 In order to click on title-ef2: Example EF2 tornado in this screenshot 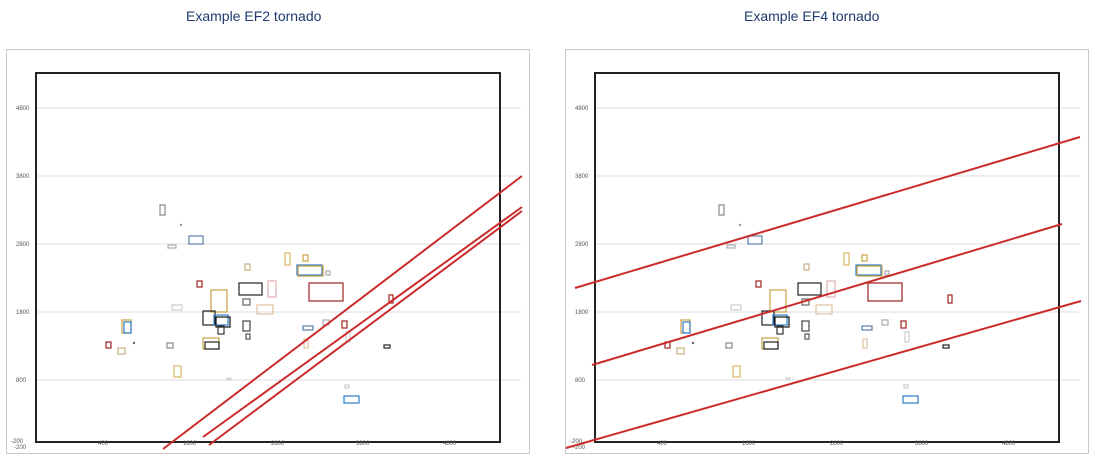, I will do `click(254, 16)`.